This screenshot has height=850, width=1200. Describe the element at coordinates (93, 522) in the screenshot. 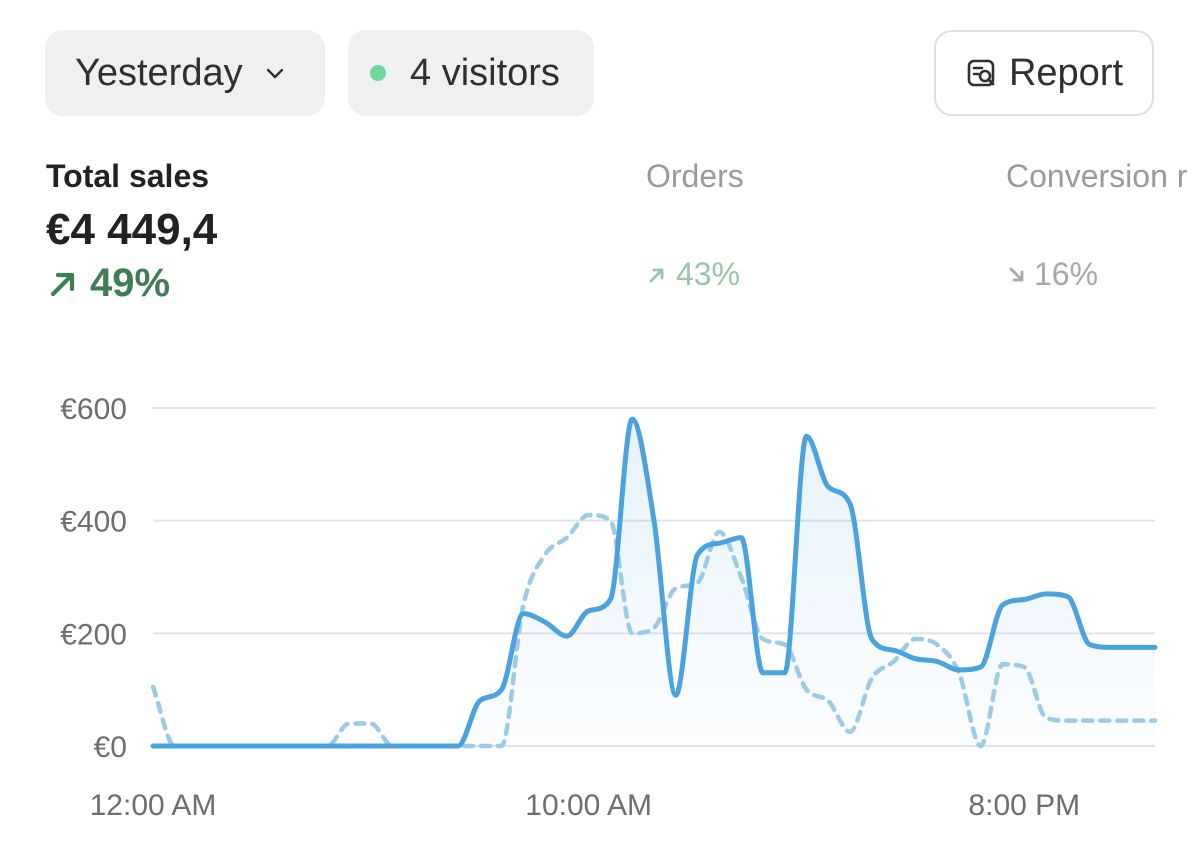

I see `y-tick-label: €400` at that location.